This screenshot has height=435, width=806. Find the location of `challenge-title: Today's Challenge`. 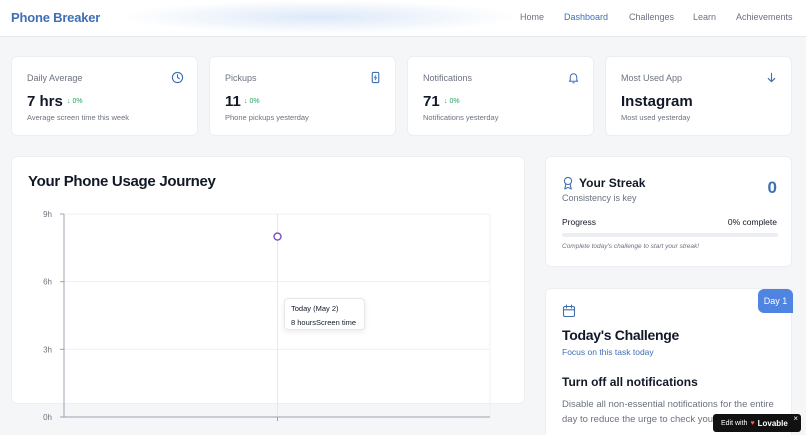

challenge-title: Today's Challenge is located at coordinates (620, 335).